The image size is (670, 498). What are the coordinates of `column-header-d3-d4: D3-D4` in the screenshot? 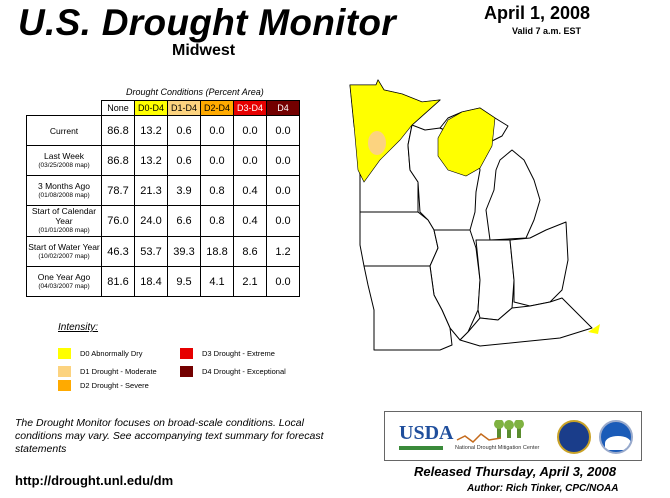 It's located at (250, 108).